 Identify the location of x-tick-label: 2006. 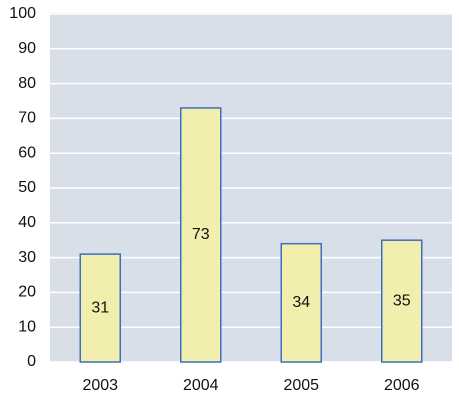
(402, 385).